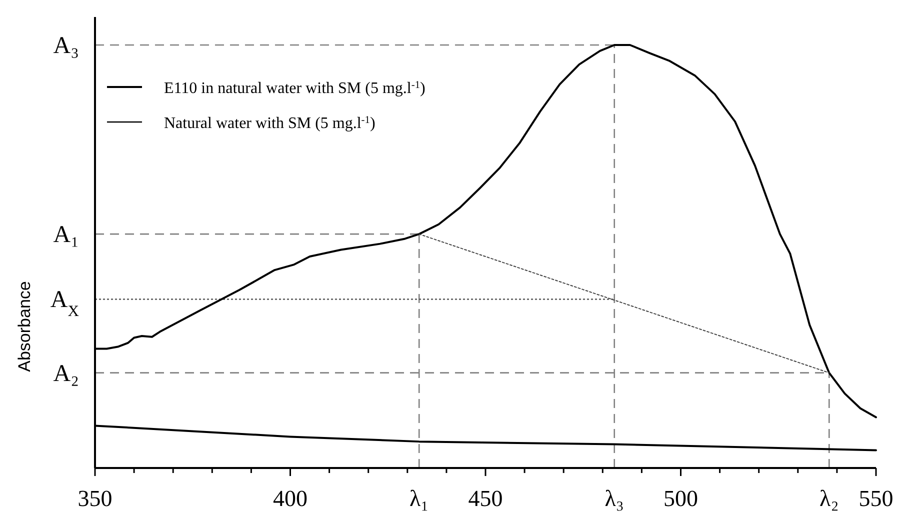  I want to click on ref-line-label: A₁, so click(66, 235).